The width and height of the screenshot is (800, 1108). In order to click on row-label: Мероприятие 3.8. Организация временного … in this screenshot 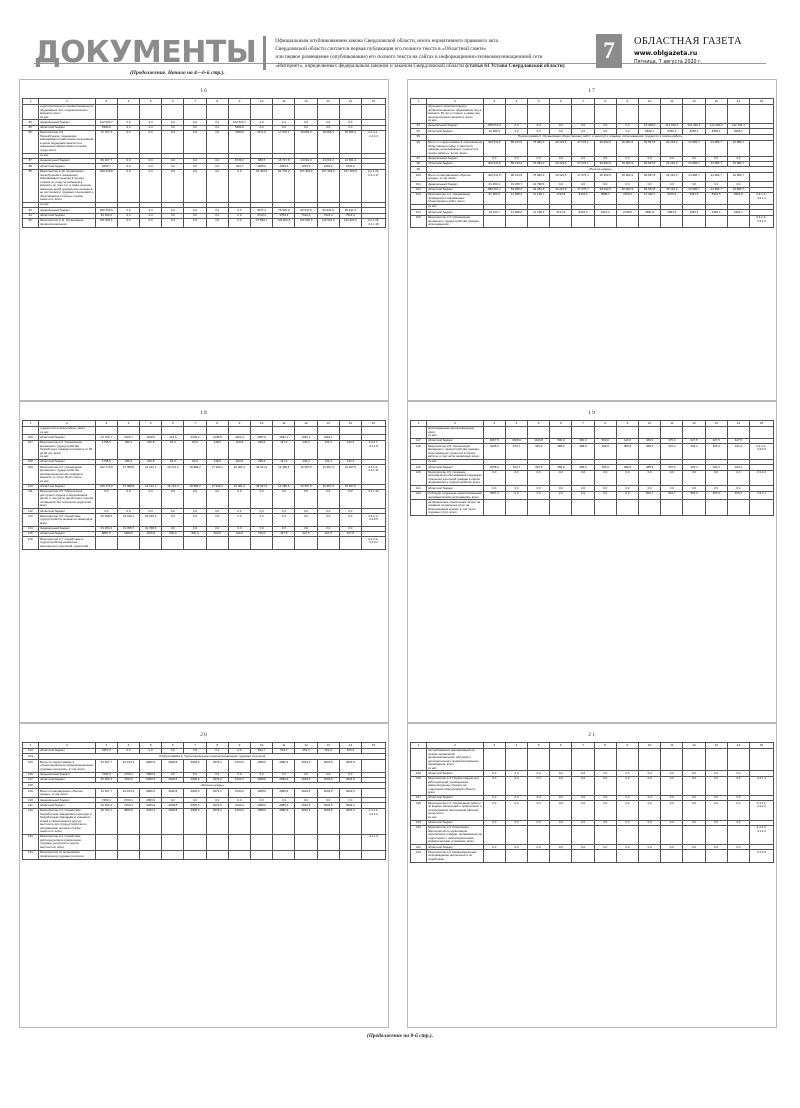, I will do `click(455, 452)`.